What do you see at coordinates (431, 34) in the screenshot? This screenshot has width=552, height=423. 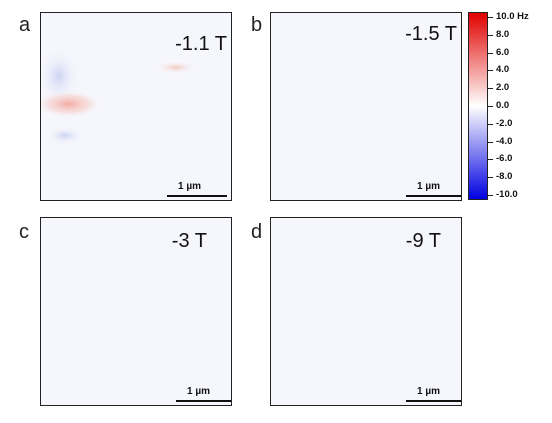 I see `field-label-b: -1.5 T` at bounding box center [431, 34].